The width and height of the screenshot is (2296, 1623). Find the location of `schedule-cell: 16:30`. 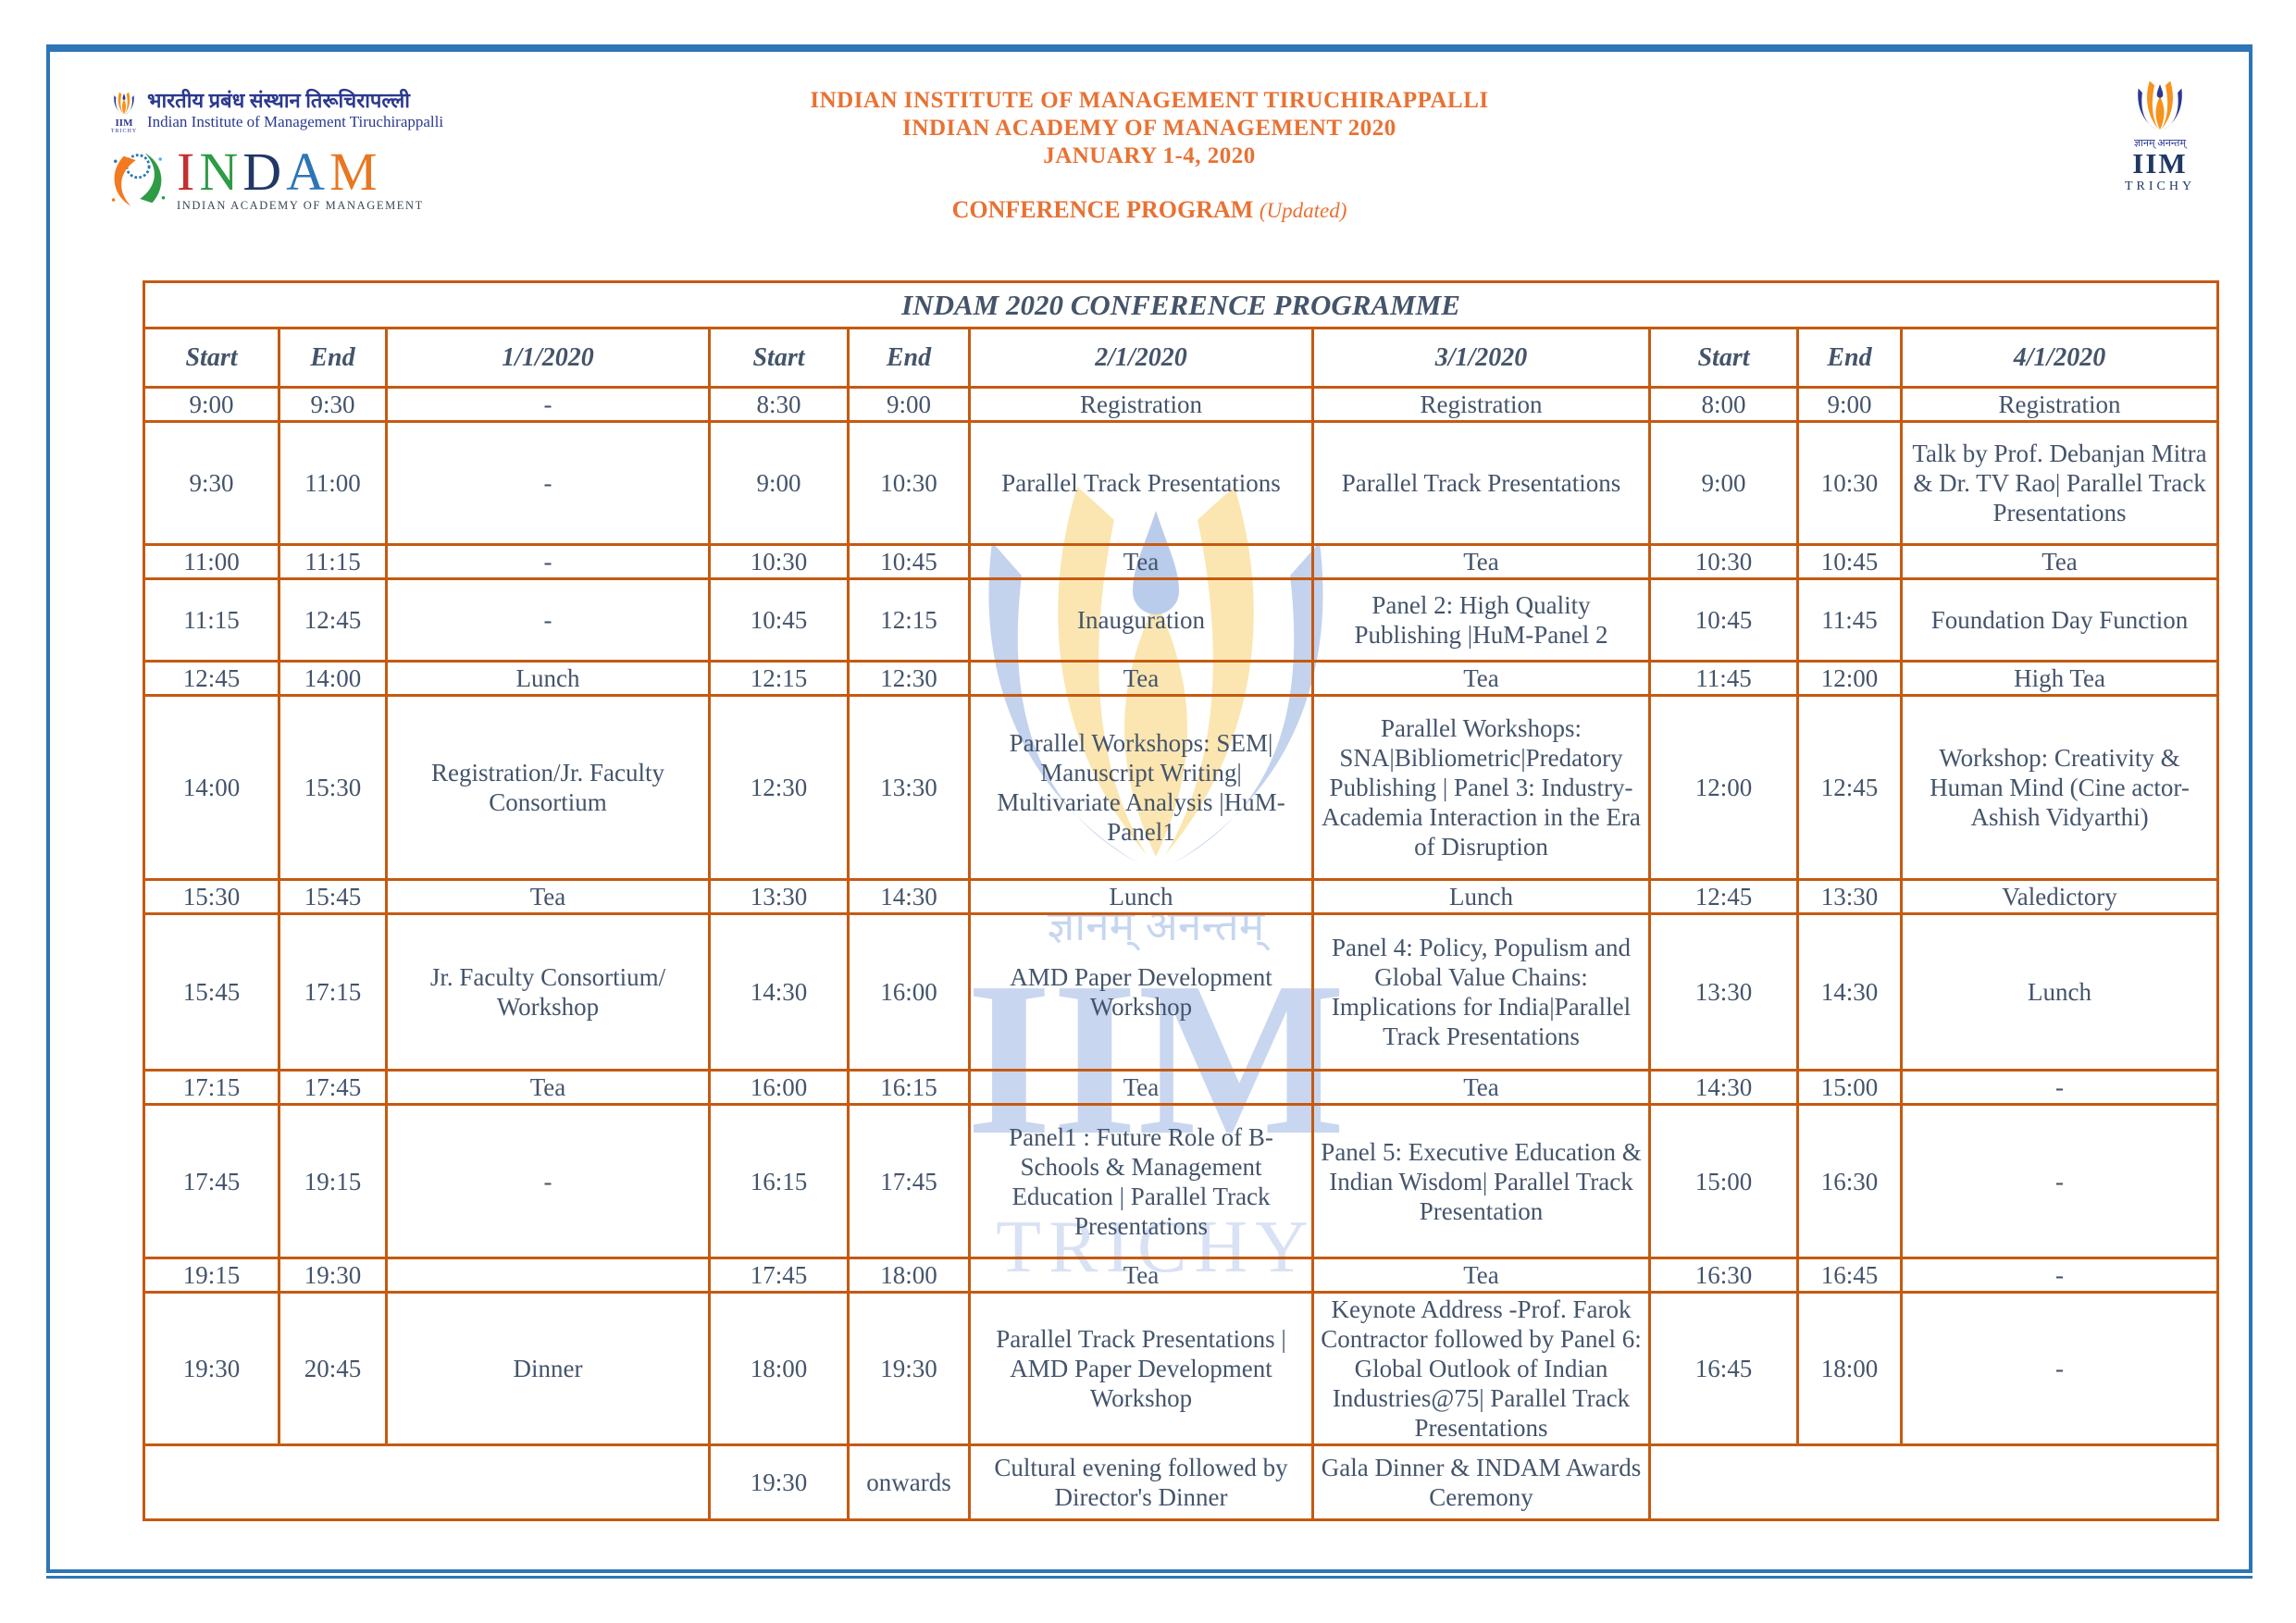

schedule-cell: 16:30 is located at coordinates (1850, 1181).